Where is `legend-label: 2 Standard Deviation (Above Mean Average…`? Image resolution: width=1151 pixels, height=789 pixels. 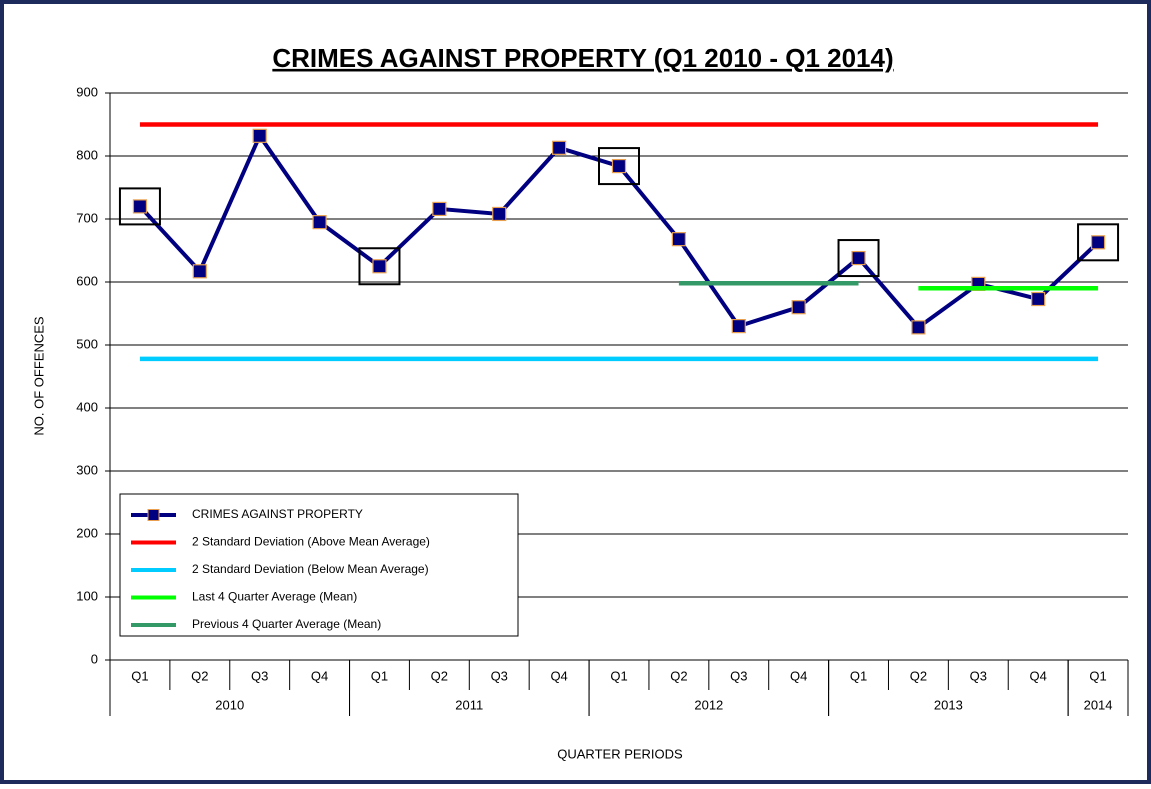
legend-label: 2 Standard Deviation (Above Mean Average… is located at coordinates (311, 542).